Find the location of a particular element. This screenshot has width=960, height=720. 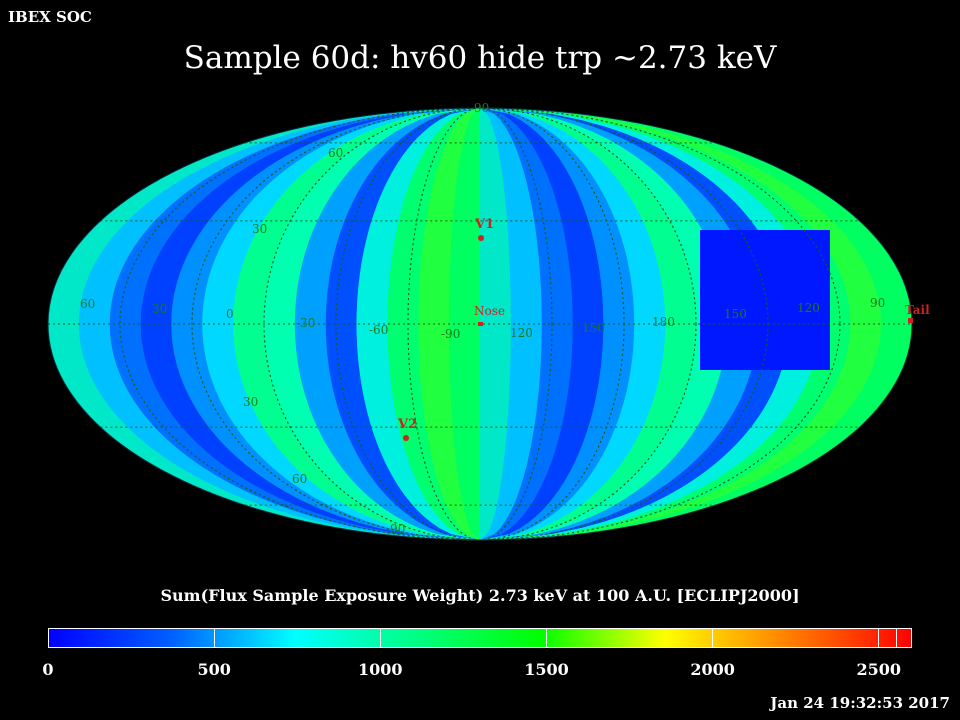

marker-v2: V2 is located at coordinates (407, 429).